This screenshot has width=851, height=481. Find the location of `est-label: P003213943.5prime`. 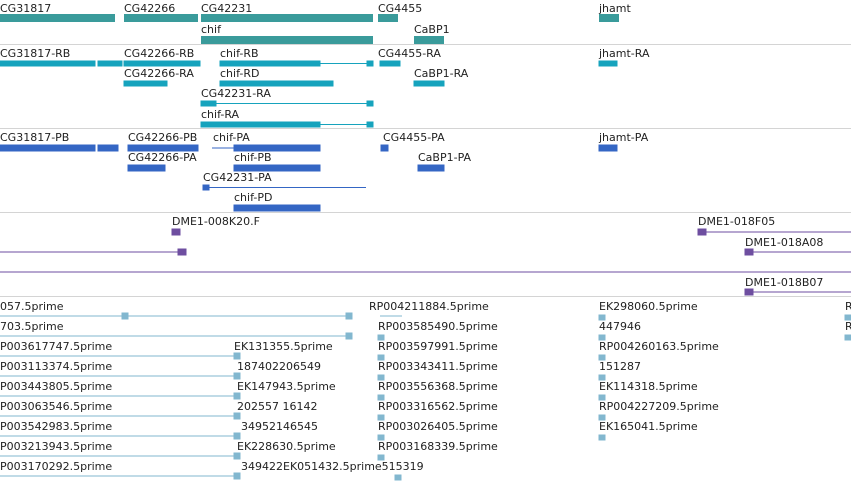

est-label: P003213943.5prime is located at coordinates (56, 446).